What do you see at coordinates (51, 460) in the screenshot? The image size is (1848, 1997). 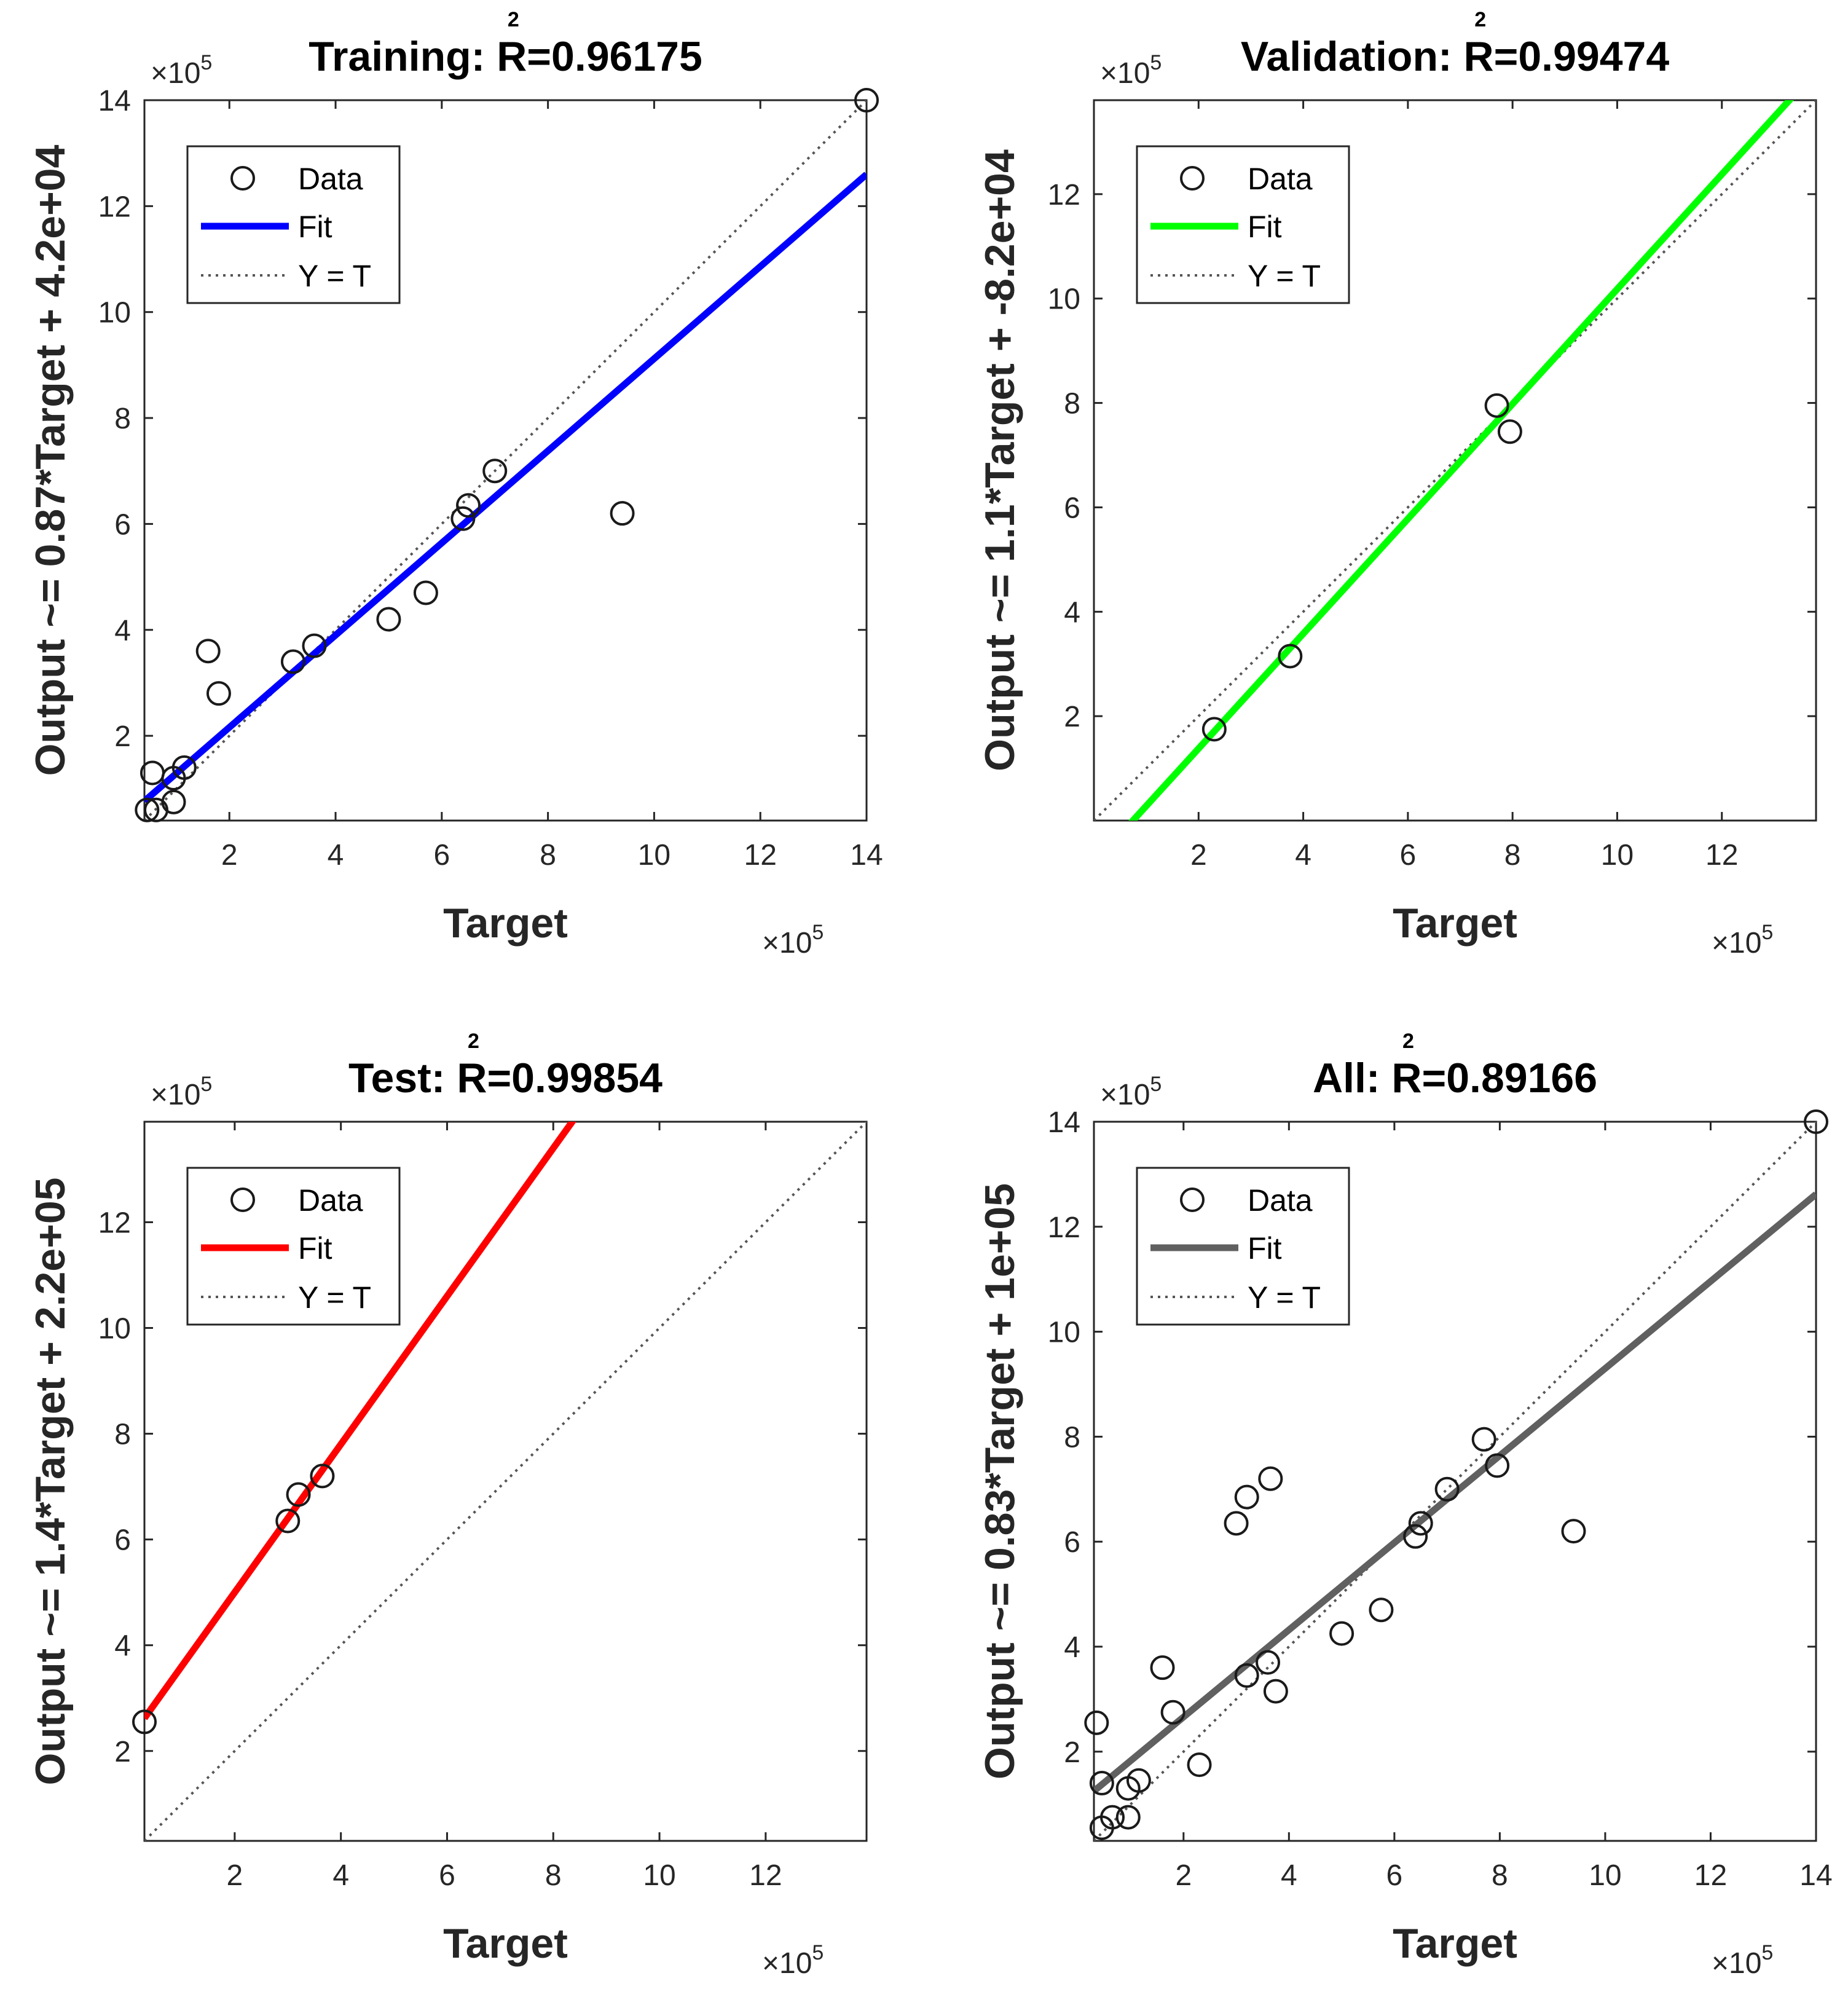 I see `y-axis-label: Output ~= 0.87*Target + 4.2e+04` at bounding box center [51, 460].